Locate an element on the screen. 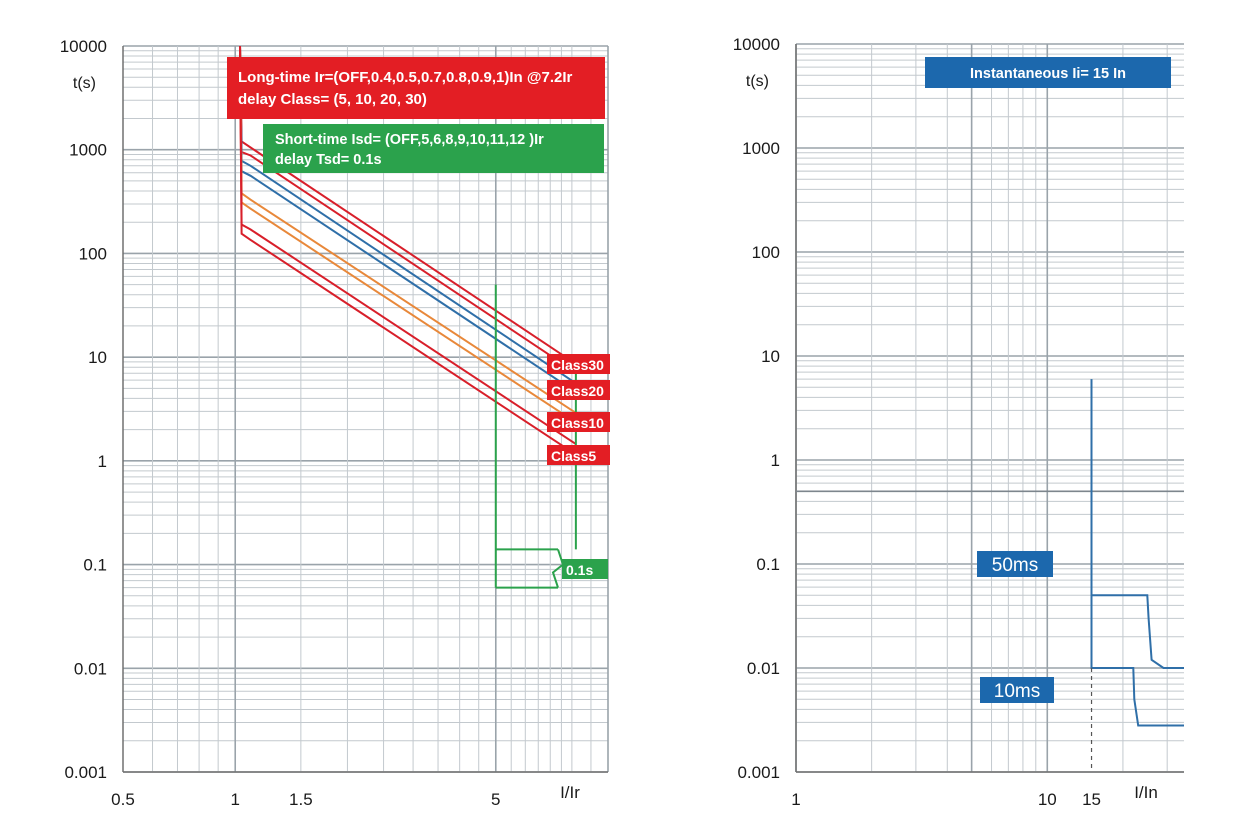 Image resolution: width=1247 pixels, height=831 pixels. class-label: Class10 is located at coordinates (577, 423).